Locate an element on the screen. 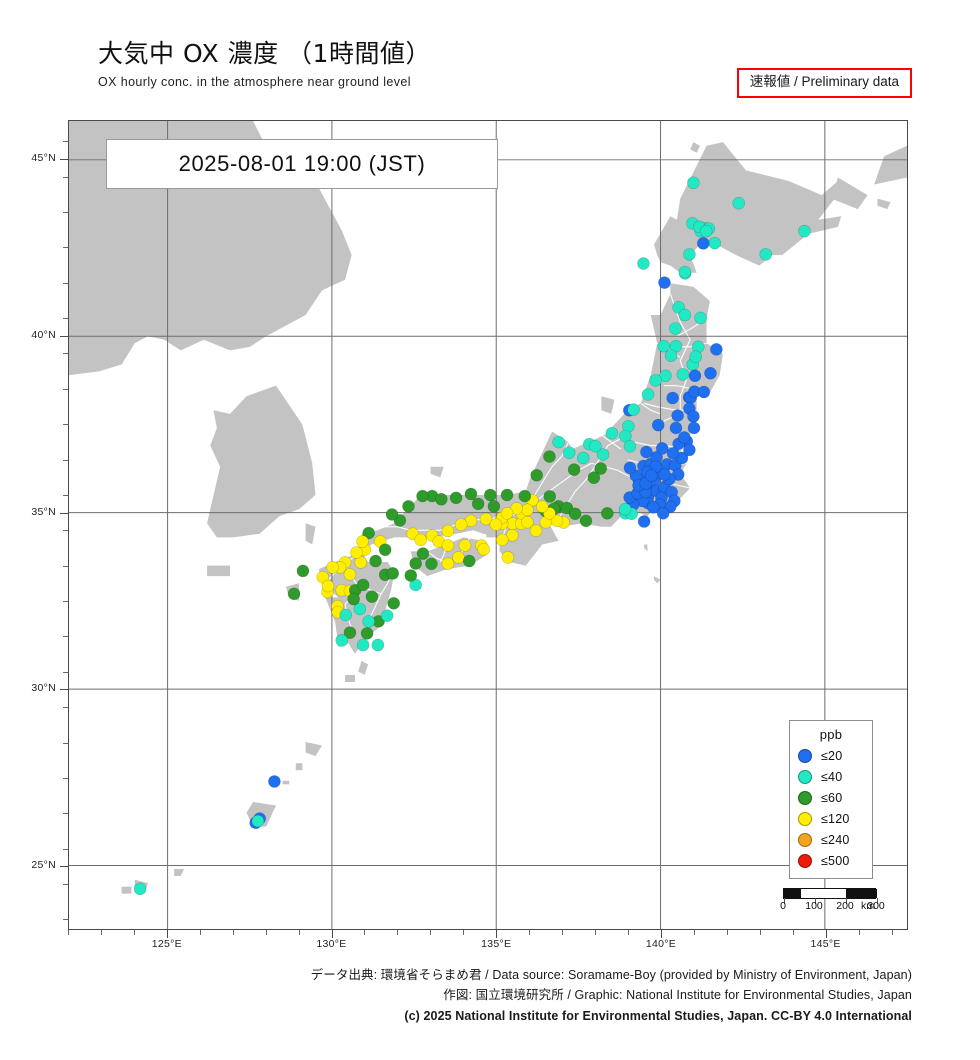  scale-bar-graphic is located at coordinates (830, 896).